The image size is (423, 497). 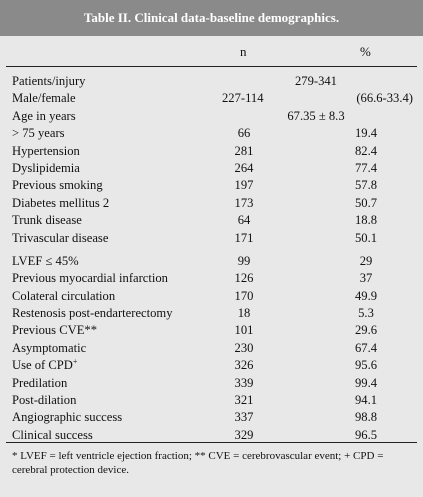 I want to click on row-label: Asymptomatic, so click(x=49, y=347).